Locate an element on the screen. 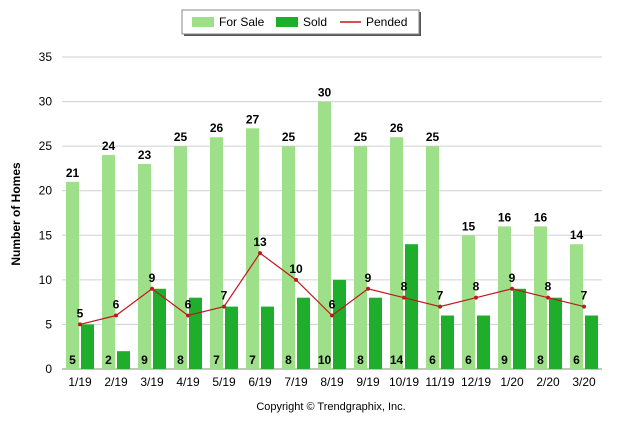  data-label-for-sale: 14 is located at coordinates (577, 235).